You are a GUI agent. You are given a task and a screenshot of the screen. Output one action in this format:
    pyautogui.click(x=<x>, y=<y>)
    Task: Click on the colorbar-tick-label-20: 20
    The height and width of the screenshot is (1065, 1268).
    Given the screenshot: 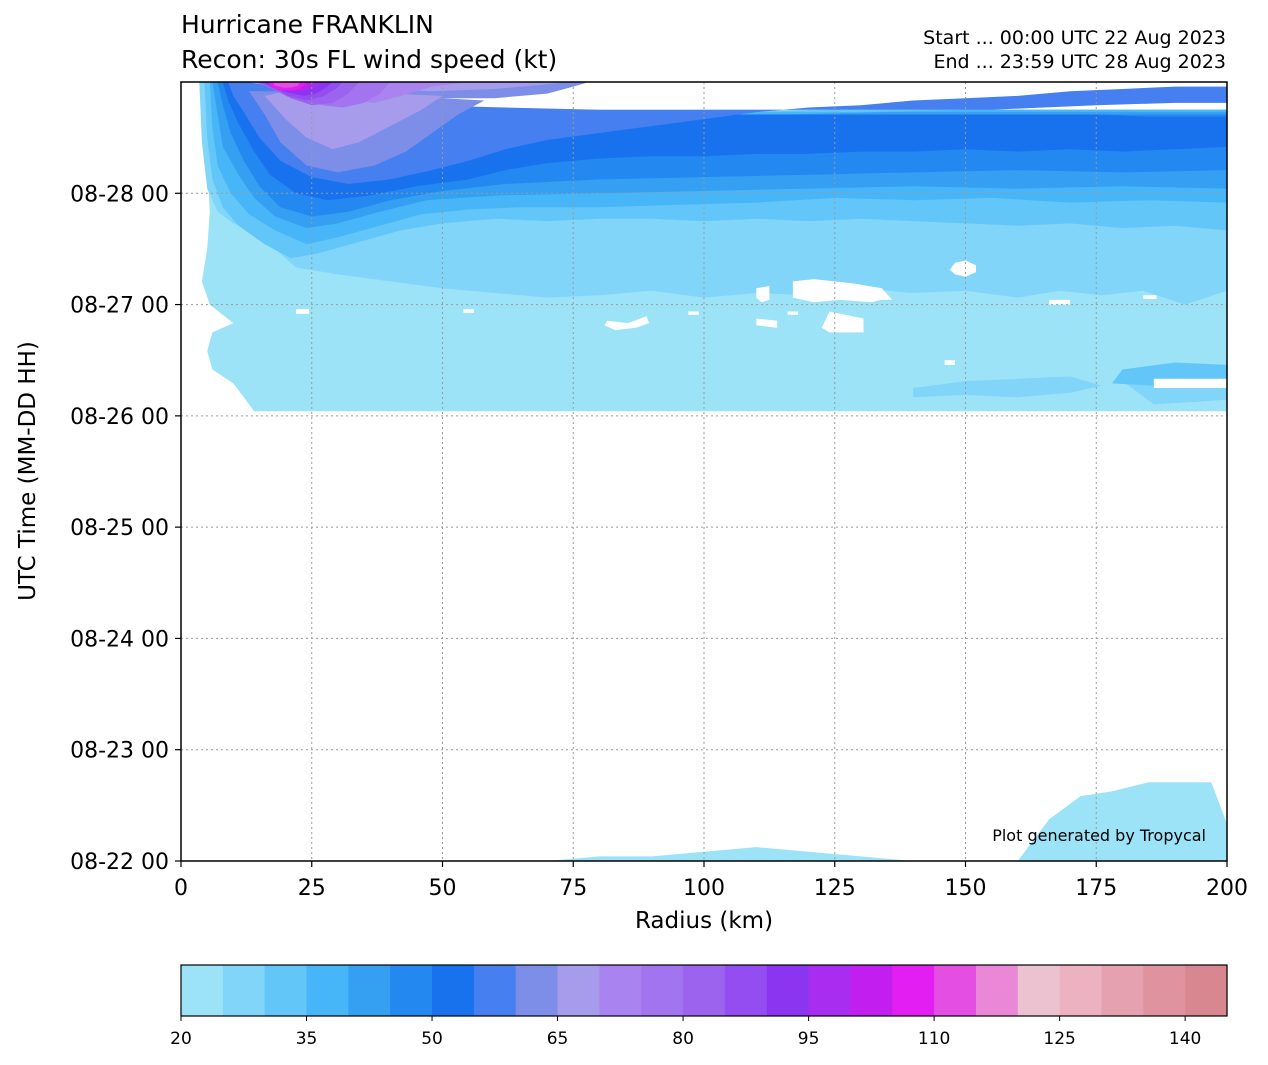 What is the action you would take?
    pyautogui.click(x=181, y=1039)
    